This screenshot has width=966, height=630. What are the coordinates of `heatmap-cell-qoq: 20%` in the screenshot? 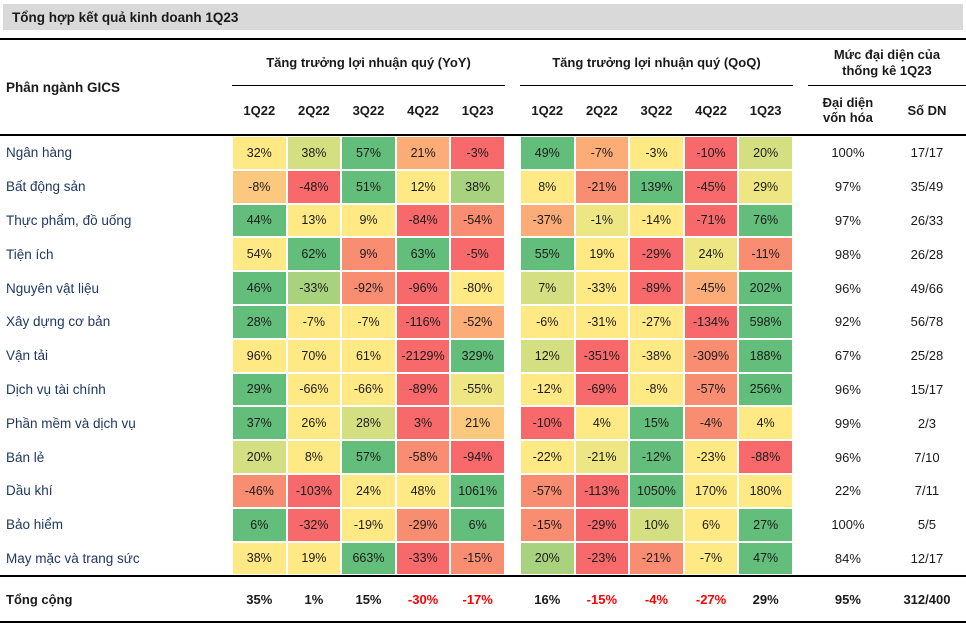 It's located at (765, 153).